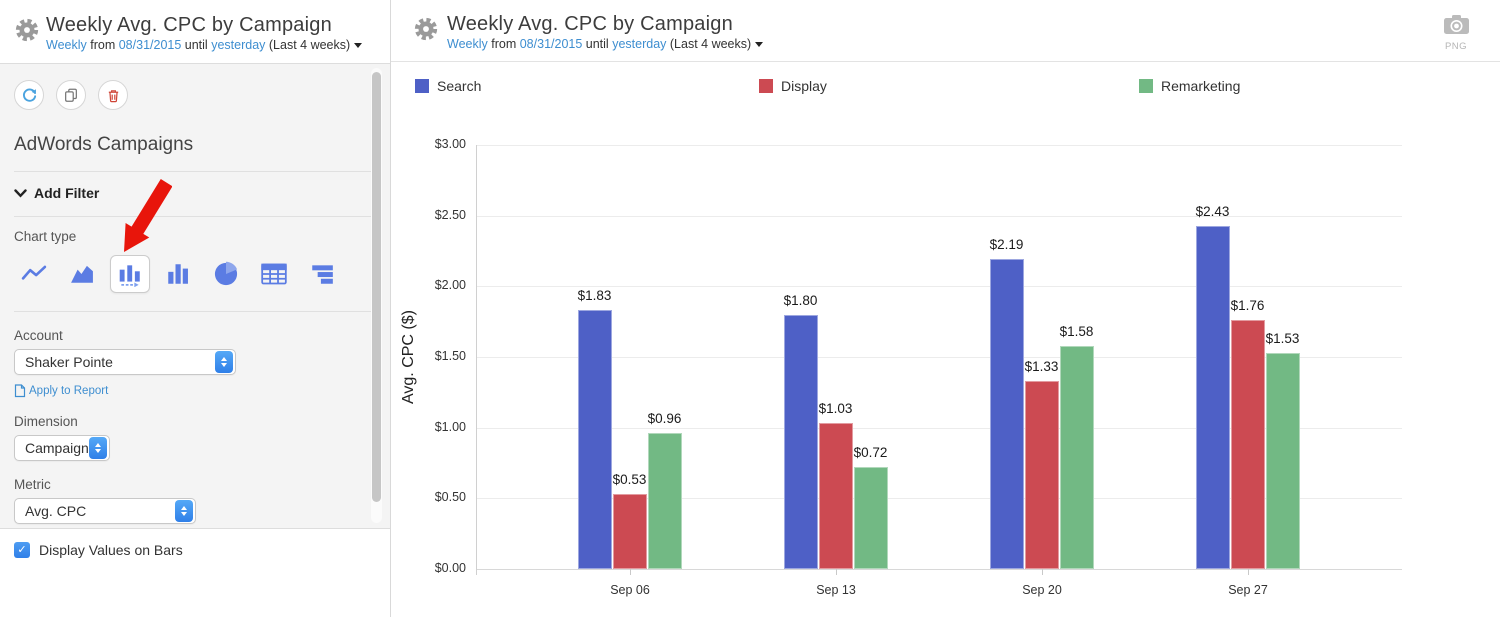 The image size is (1500, 617). What do you see at coordinates (450, 497) in the screenshot?
I see `y-axis-tick-label: $0.50` at bounding box center [450, 497].